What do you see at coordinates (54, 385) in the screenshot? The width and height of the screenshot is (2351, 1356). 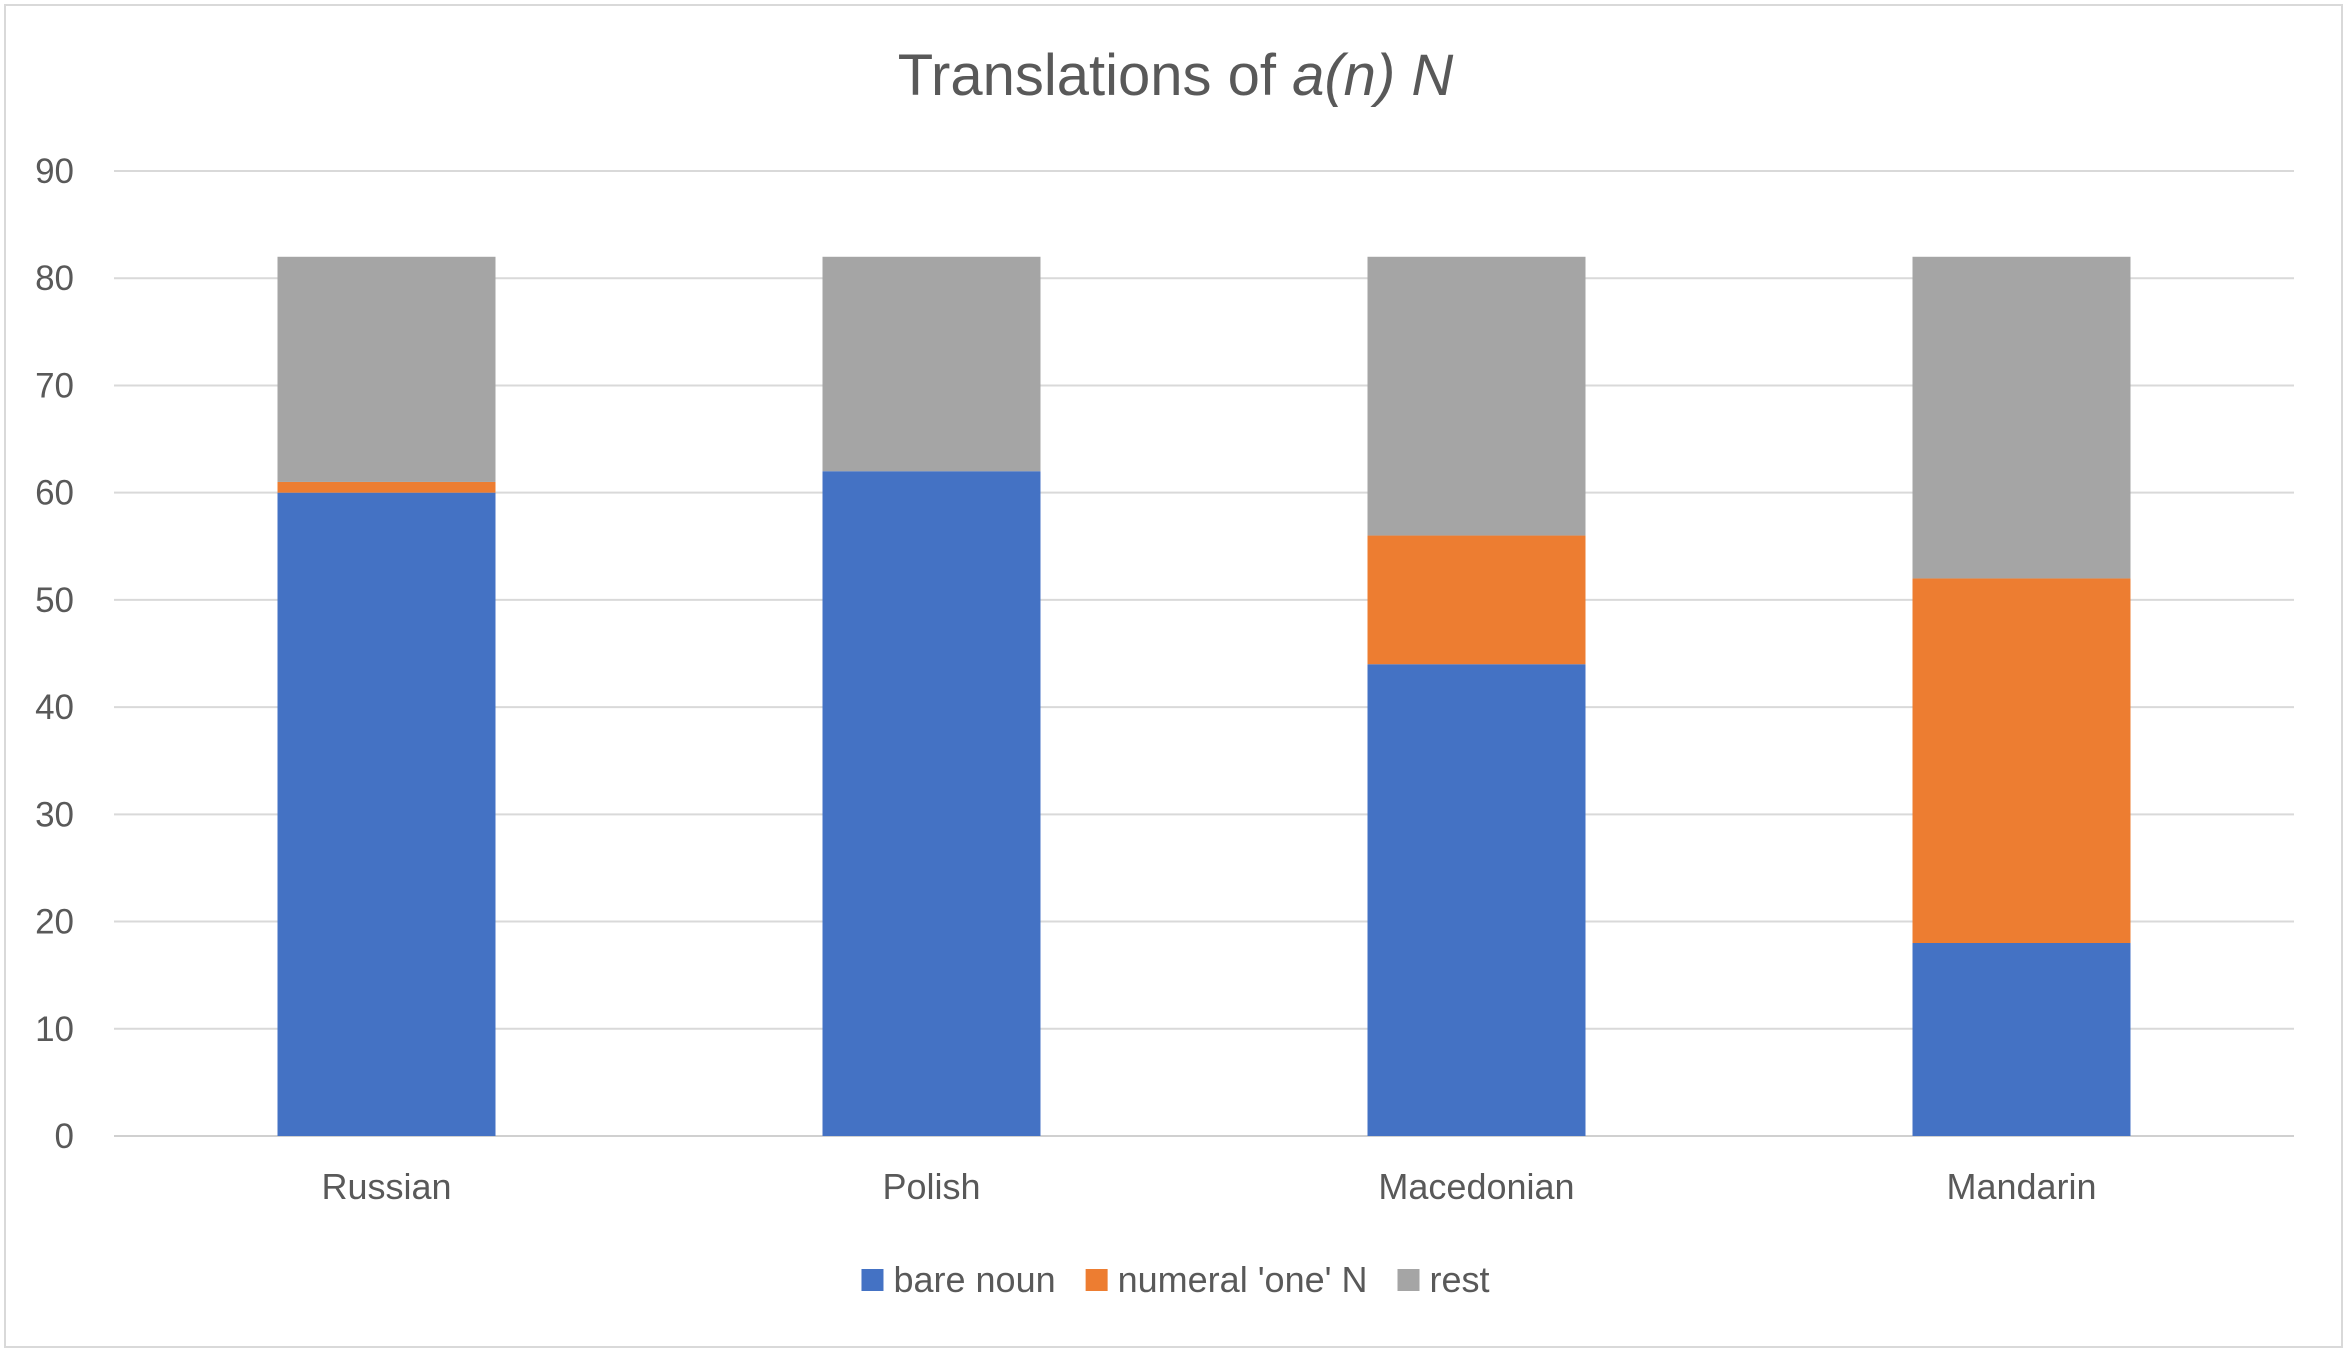 I see `y-tick-label: 70` at bounding box center [54, 385].